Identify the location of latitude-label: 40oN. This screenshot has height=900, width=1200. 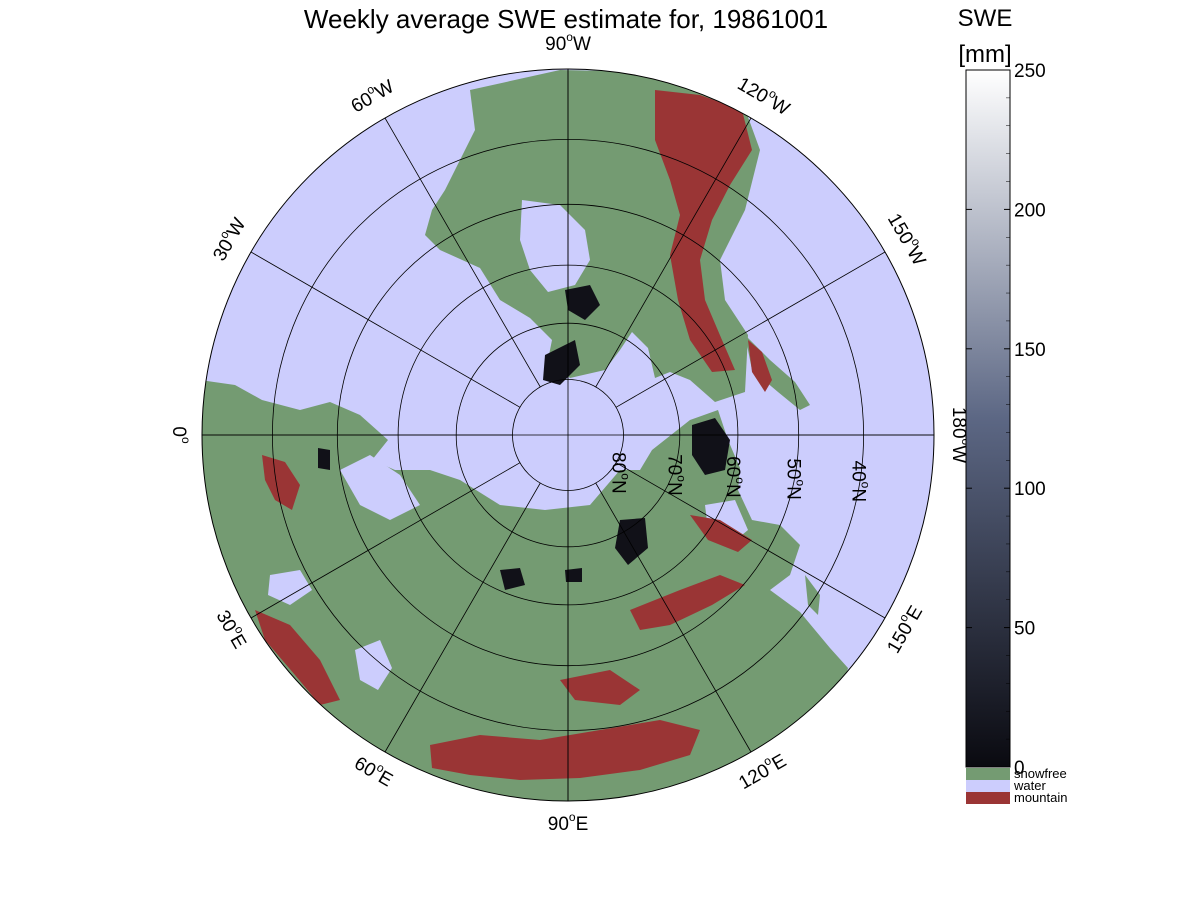
(859, 482).